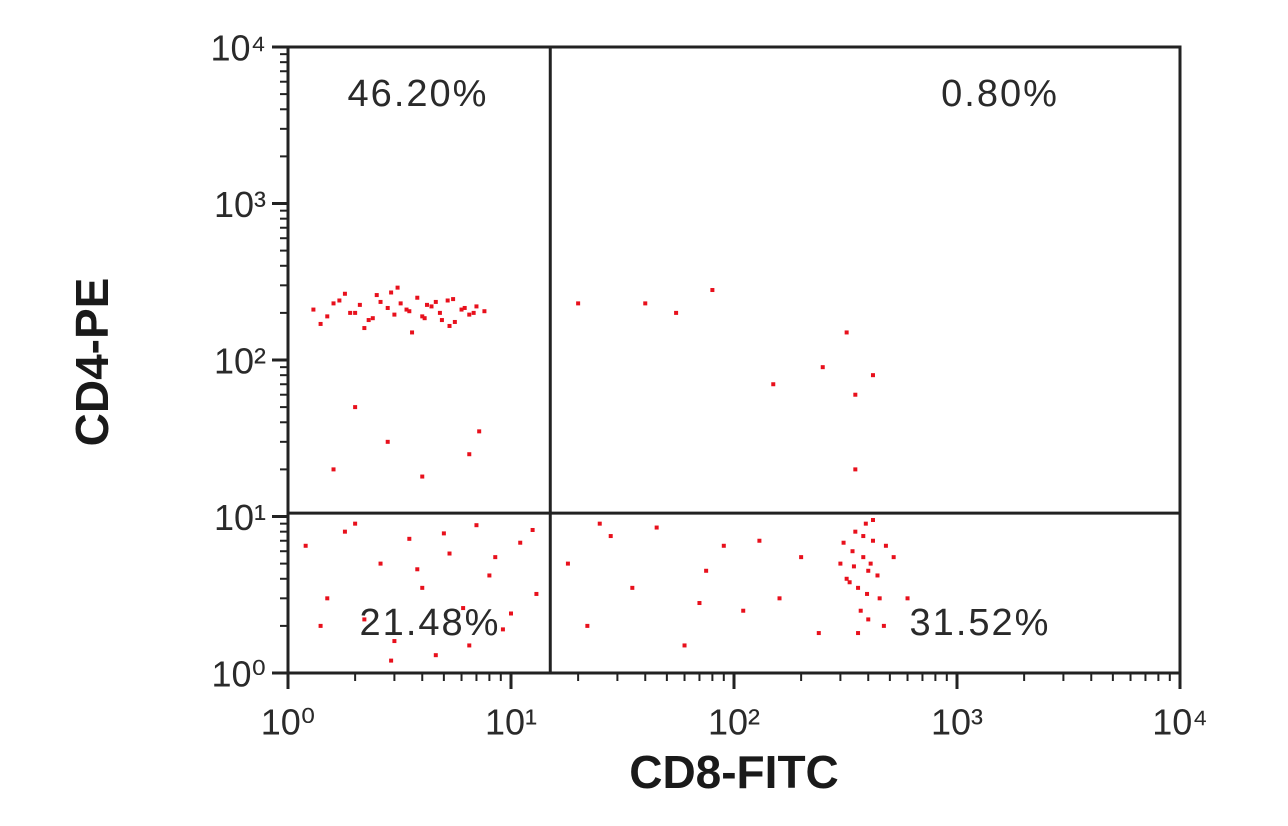  I want to click on x-tick-label: 10⁴, so click(1180, 722).